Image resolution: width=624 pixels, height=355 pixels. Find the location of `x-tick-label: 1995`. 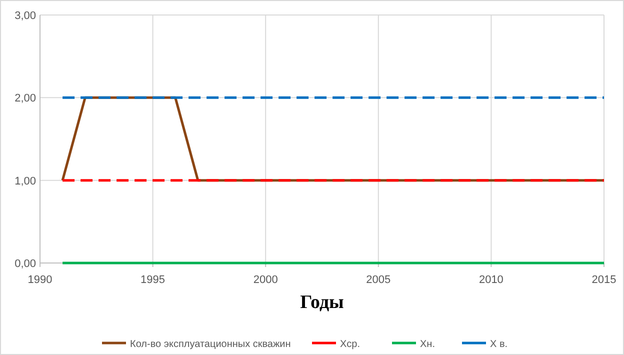

x-tick-label: 1995 is located at coordinates (153, 280).